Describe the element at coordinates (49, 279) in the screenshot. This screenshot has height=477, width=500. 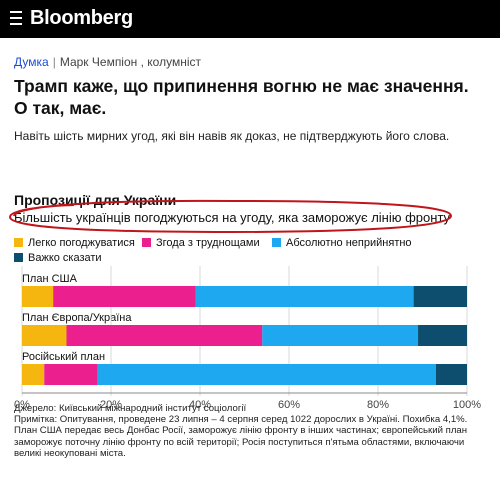
I see `category-label-us: План США` at that location.